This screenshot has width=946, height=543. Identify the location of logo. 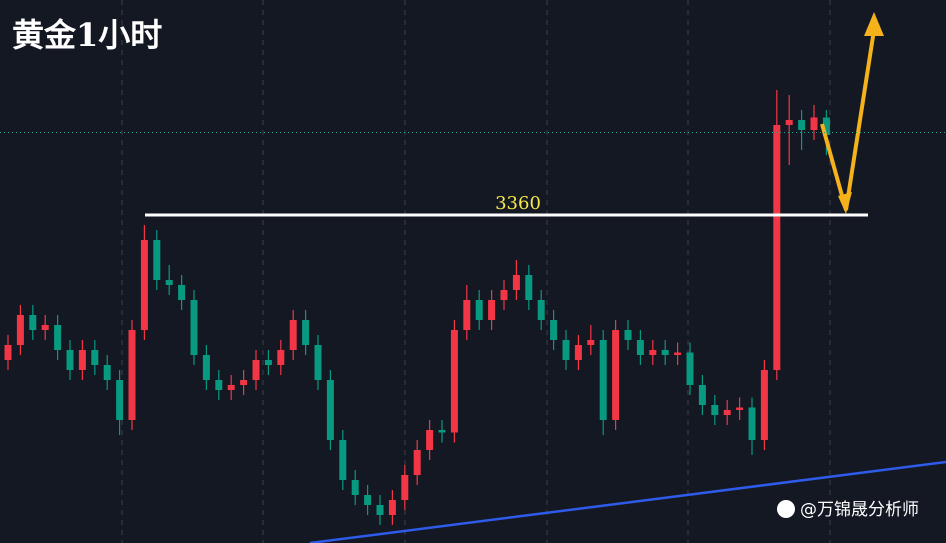
(786, 509).